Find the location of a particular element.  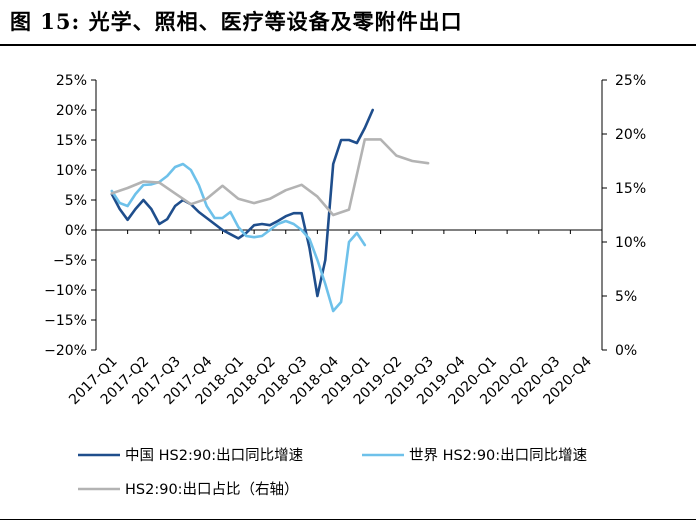

left-axis-tick-label: −5% is located at coordinates (70, 261).